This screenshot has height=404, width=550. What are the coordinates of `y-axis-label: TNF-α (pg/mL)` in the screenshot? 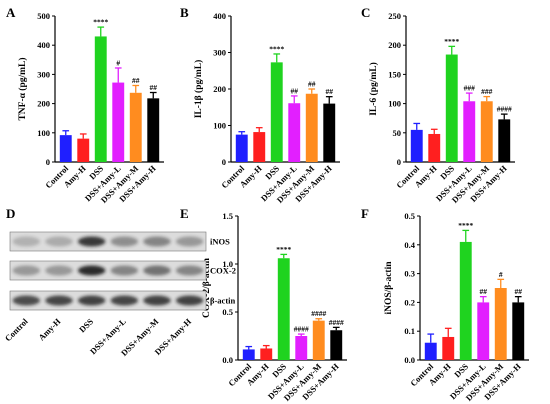 It's located at (22, 88).